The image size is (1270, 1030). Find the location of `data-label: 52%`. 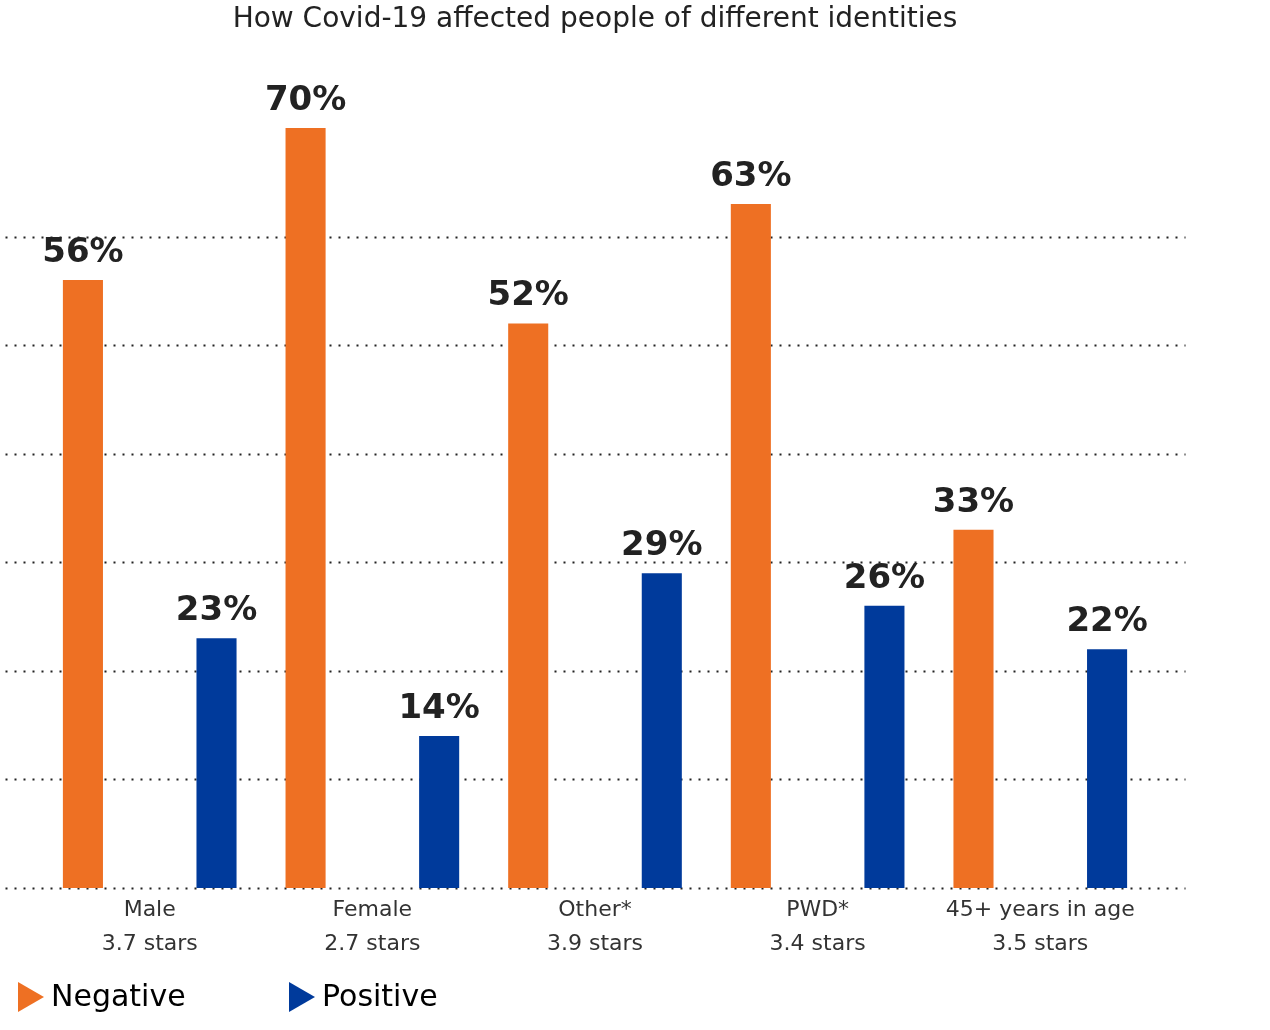

data-label: 52% is located at coordinates (528, 293).